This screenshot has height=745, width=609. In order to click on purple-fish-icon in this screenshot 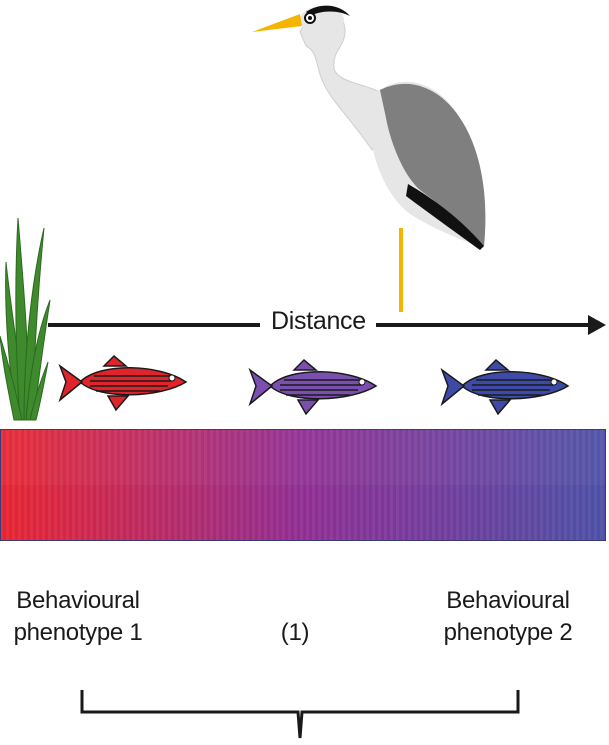, I will do `click(313, 387)`.